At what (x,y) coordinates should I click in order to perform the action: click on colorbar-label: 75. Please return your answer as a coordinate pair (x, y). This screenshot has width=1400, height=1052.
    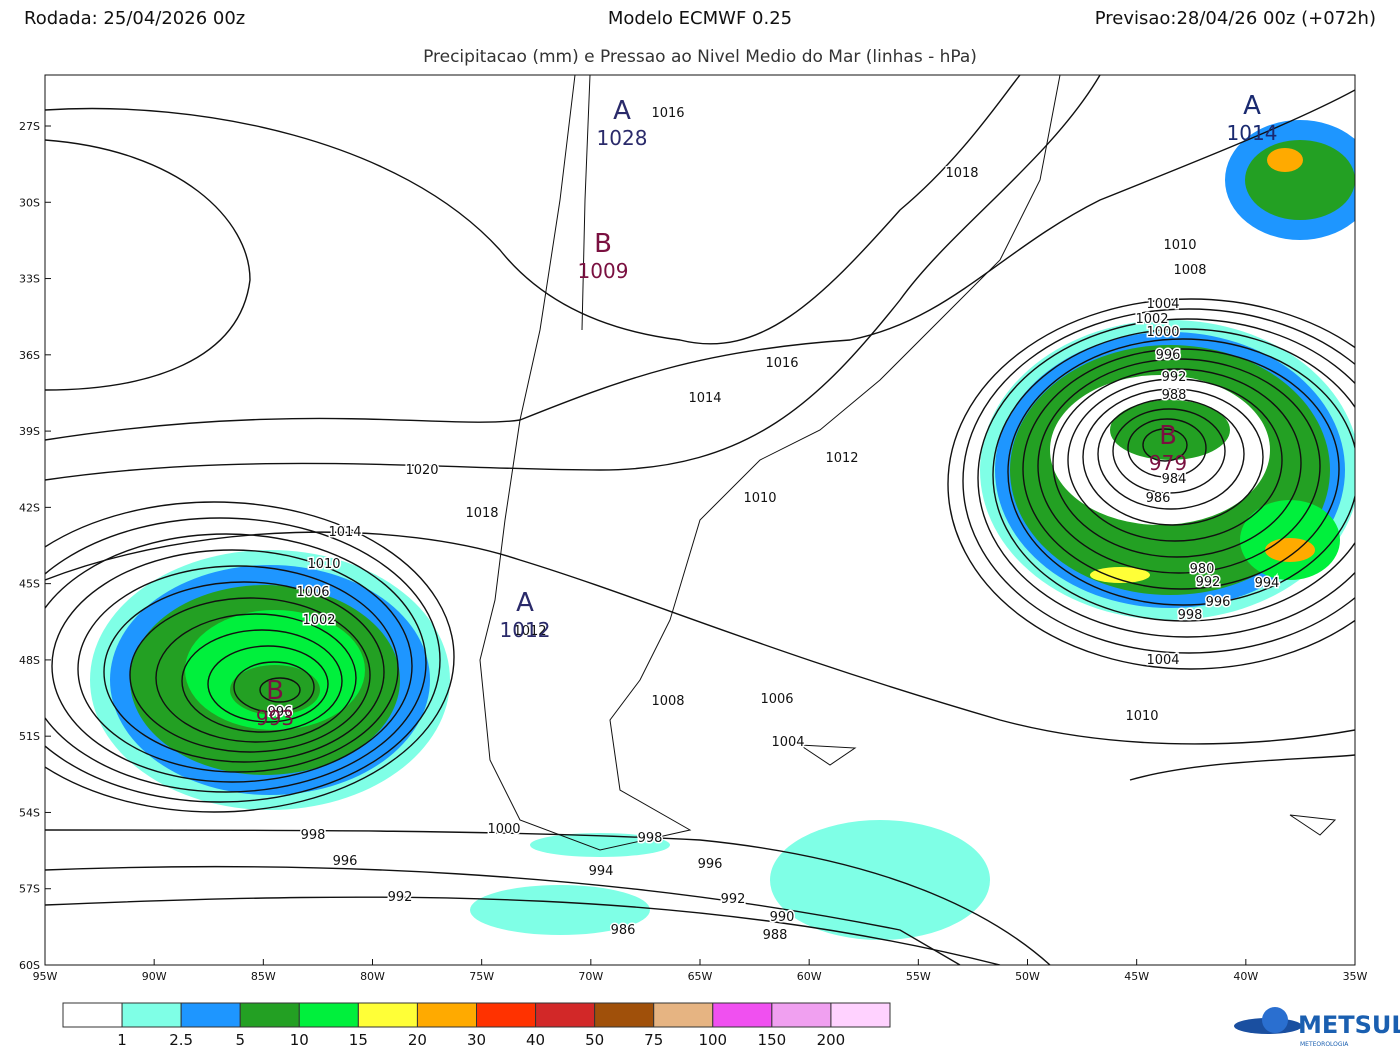
    Looking at the image, I should click on (653, 1040).